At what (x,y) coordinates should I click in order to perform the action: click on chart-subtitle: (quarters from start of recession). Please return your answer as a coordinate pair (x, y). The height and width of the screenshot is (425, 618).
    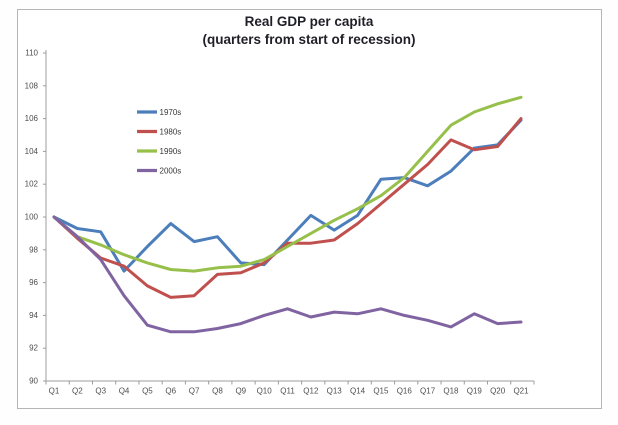
    Looking at the image, I should click on (308, 39).